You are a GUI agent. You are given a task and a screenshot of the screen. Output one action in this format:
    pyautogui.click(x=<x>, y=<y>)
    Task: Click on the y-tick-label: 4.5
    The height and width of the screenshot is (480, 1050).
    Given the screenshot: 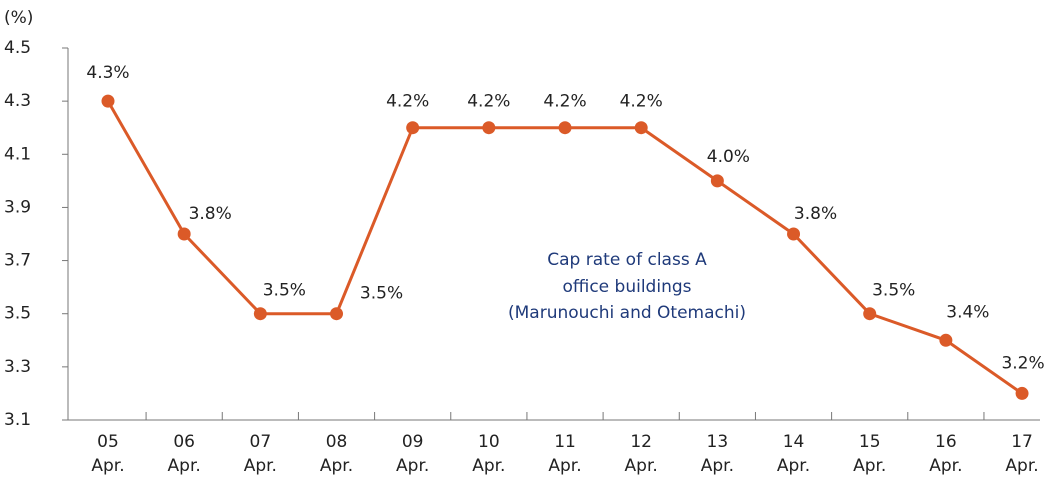 What is the action you would take?
    pyautogui.click(x=17, y=48)
    